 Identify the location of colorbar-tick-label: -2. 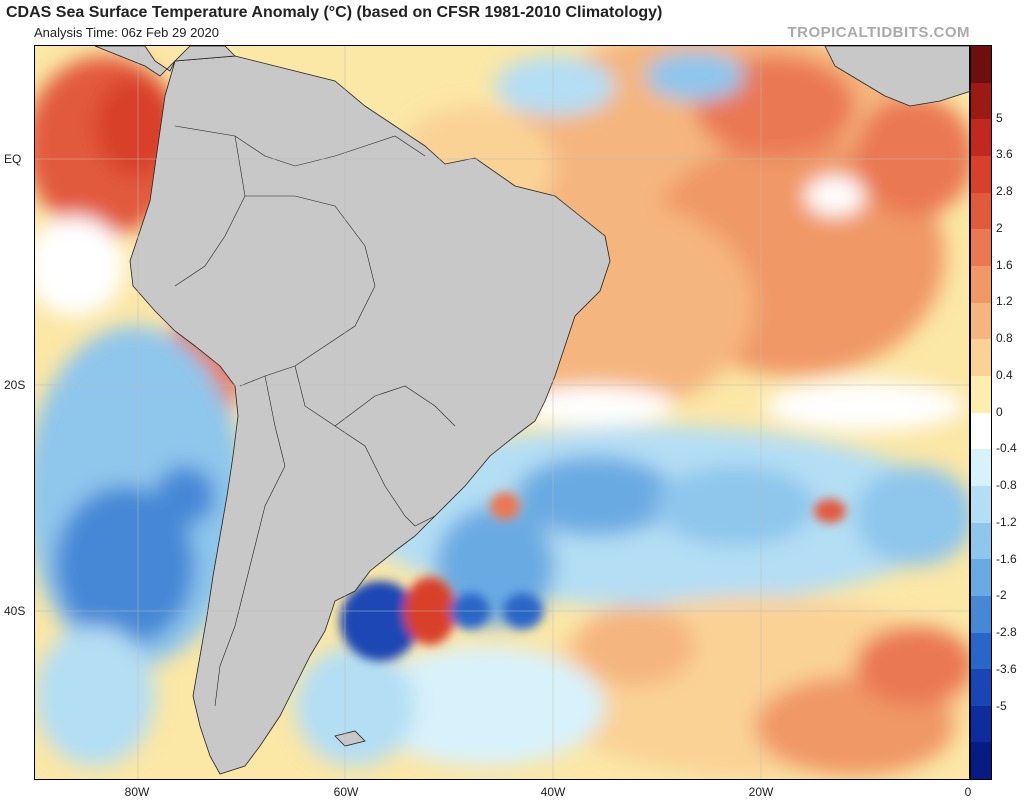
(1001, 595).